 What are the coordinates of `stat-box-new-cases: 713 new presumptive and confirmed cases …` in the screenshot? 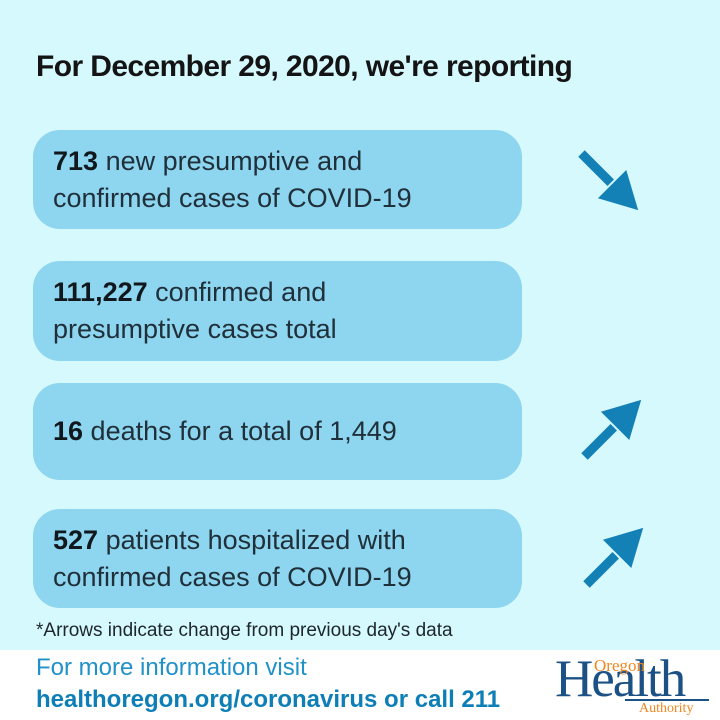 It's located at (277, 179).